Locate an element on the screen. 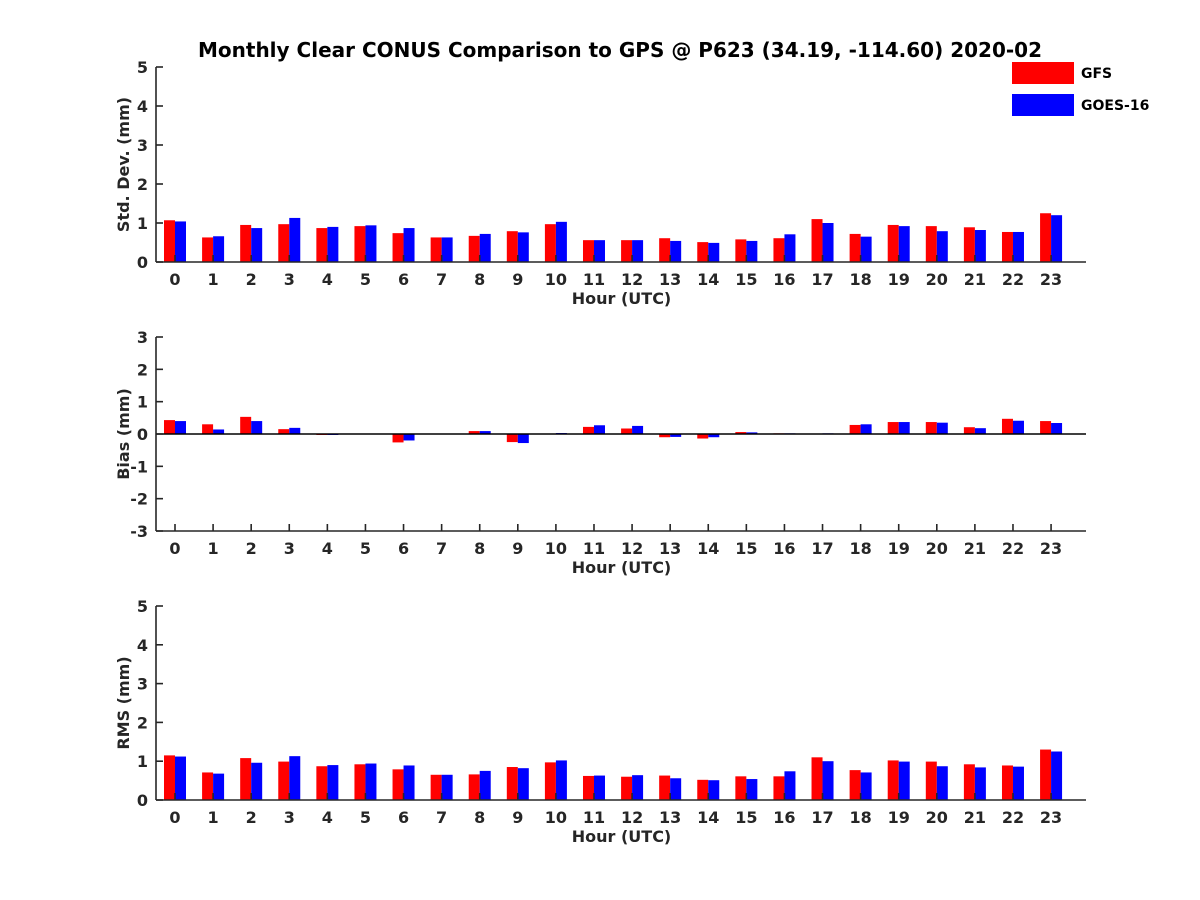 This screenshot has height=900, width=1200. y-tick-label: -1 is located at coordinates (139, 466).